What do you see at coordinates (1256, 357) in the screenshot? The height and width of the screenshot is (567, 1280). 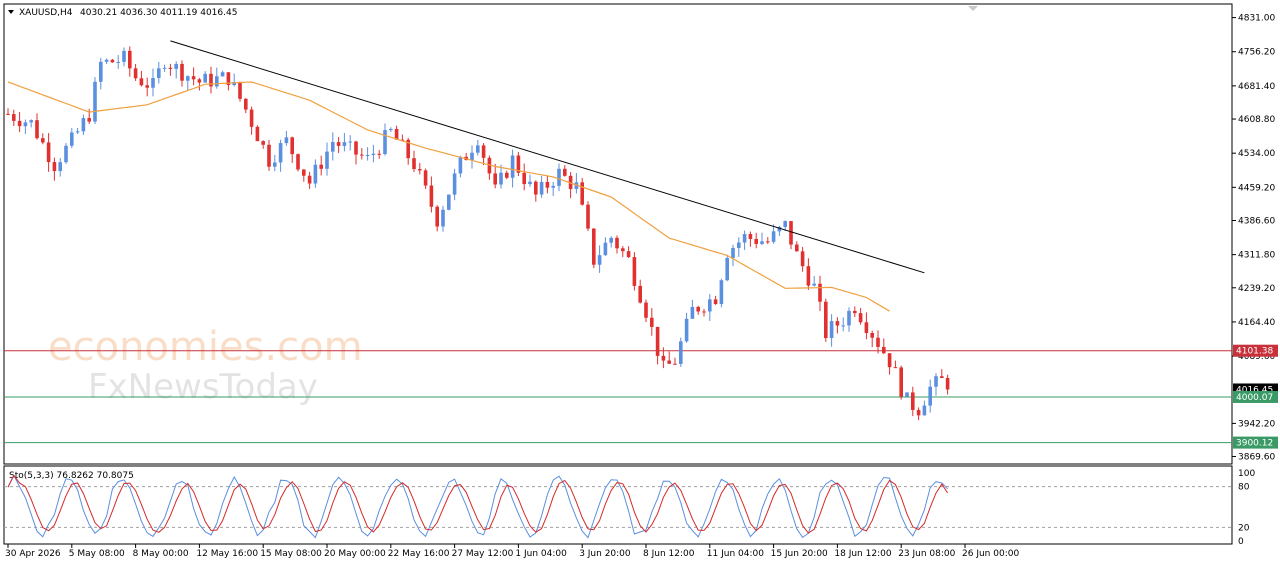 I see `price-tick-label: 4089.60` at bounding box center [1256, 357].